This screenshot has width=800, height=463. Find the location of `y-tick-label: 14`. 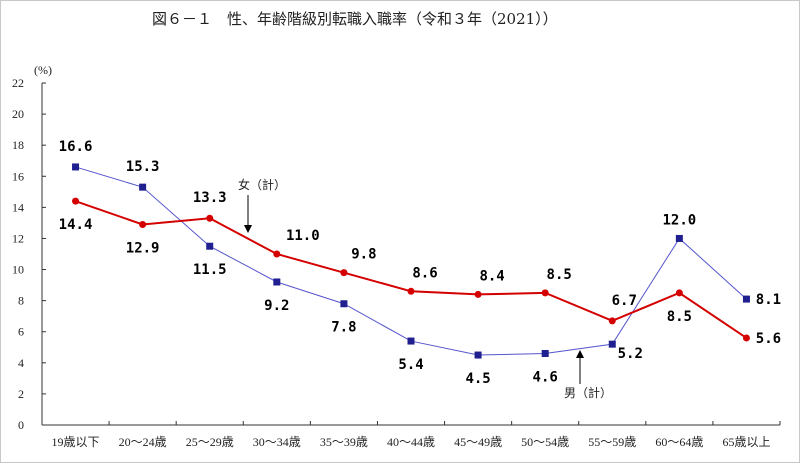

y-tick-label: 14 is located at coordinates (18, 207).